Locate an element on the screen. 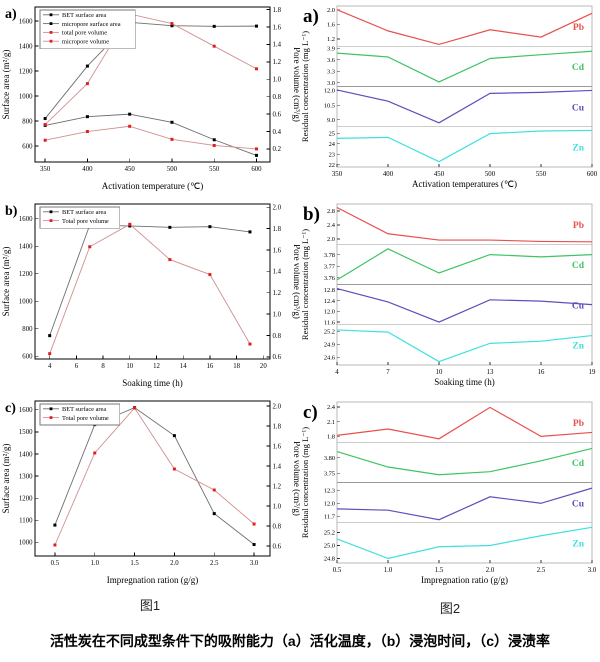 This screenshot has height=662, width=600. y-tick-label: 11.6 is located at coordinates (329, 322).